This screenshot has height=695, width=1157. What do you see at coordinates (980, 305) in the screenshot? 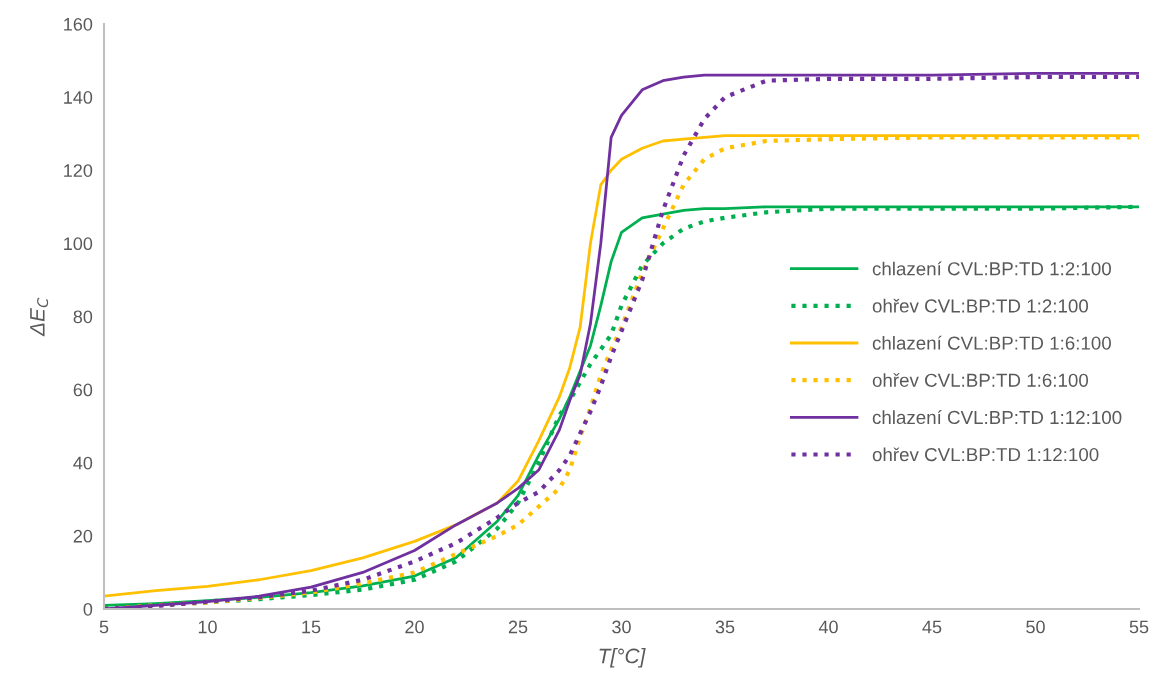
I see `legend-label: ohřev CVL:BP:TD 1:2:100` at bounding box center [980, 305].